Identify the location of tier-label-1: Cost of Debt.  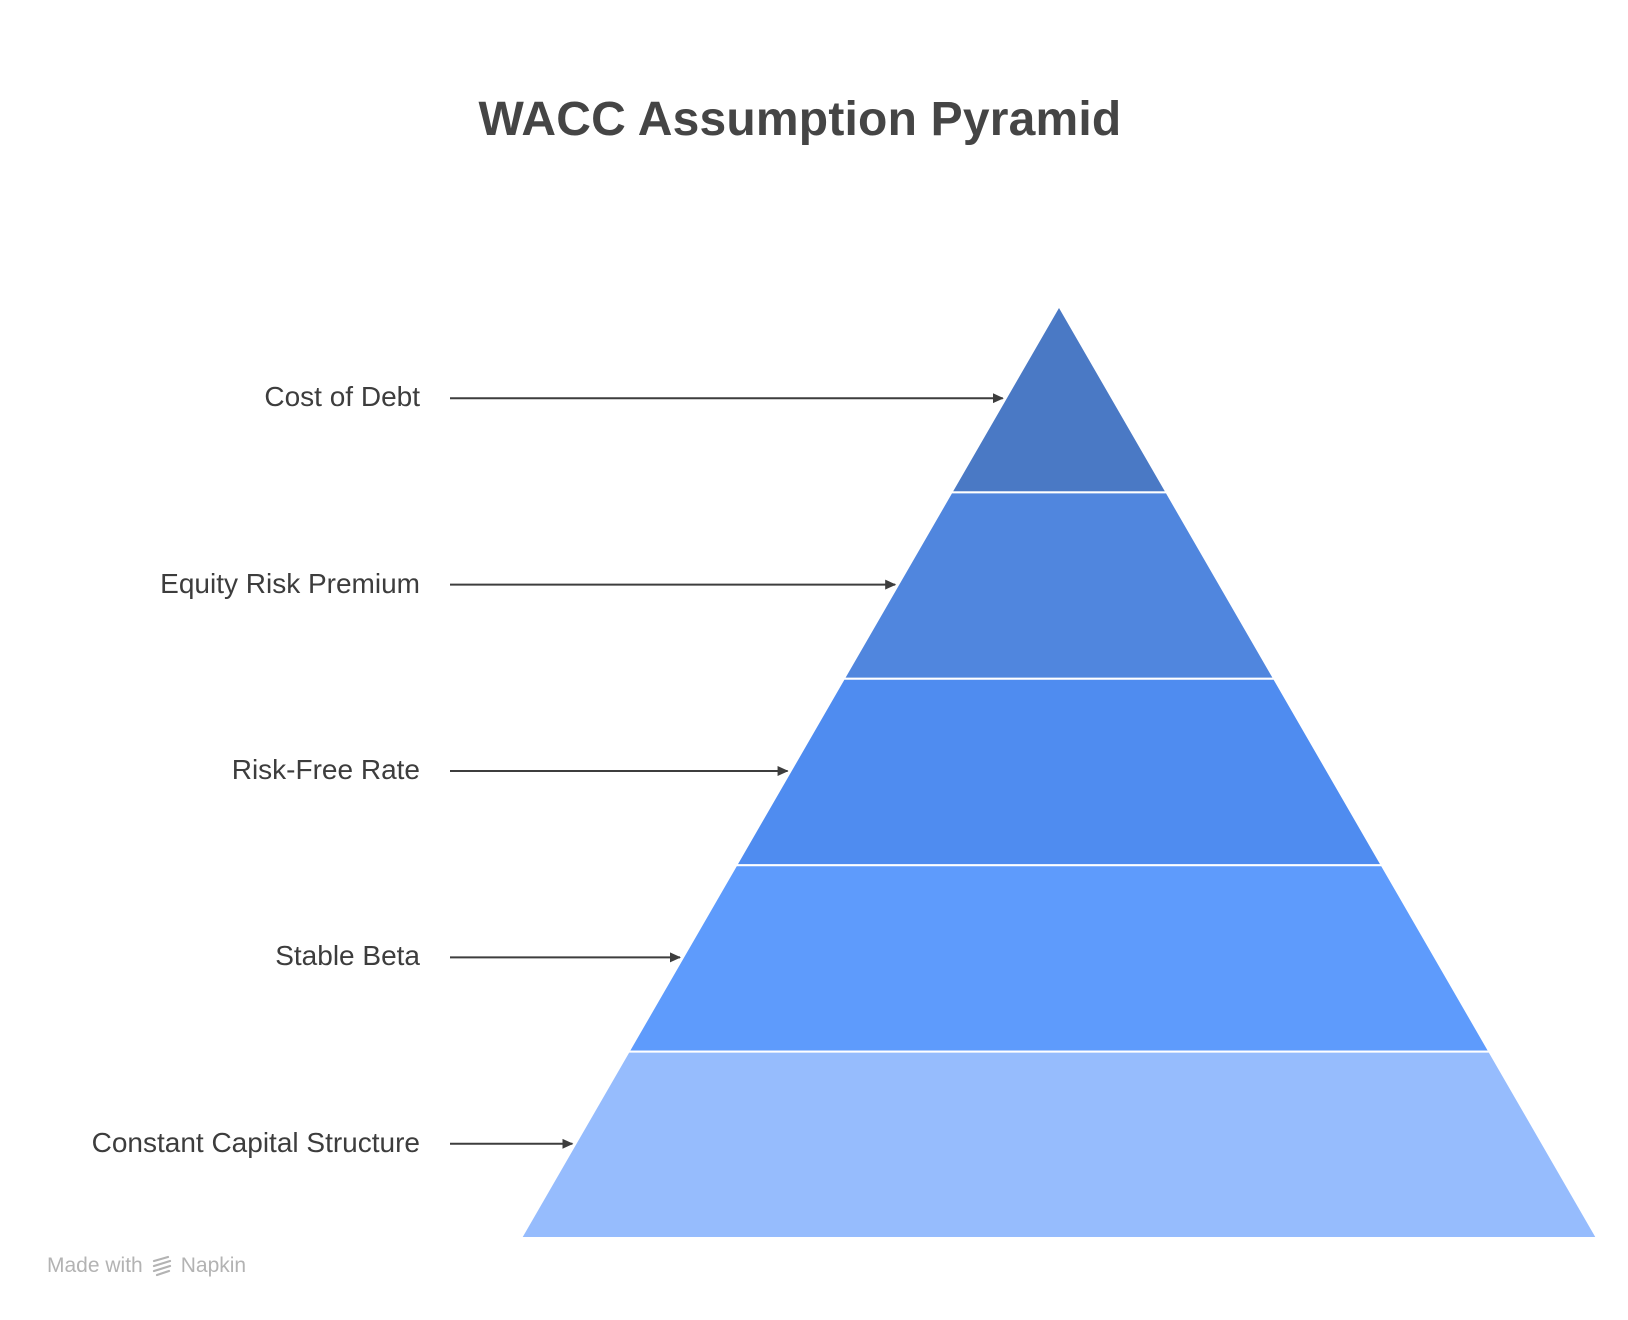
(342, 397).